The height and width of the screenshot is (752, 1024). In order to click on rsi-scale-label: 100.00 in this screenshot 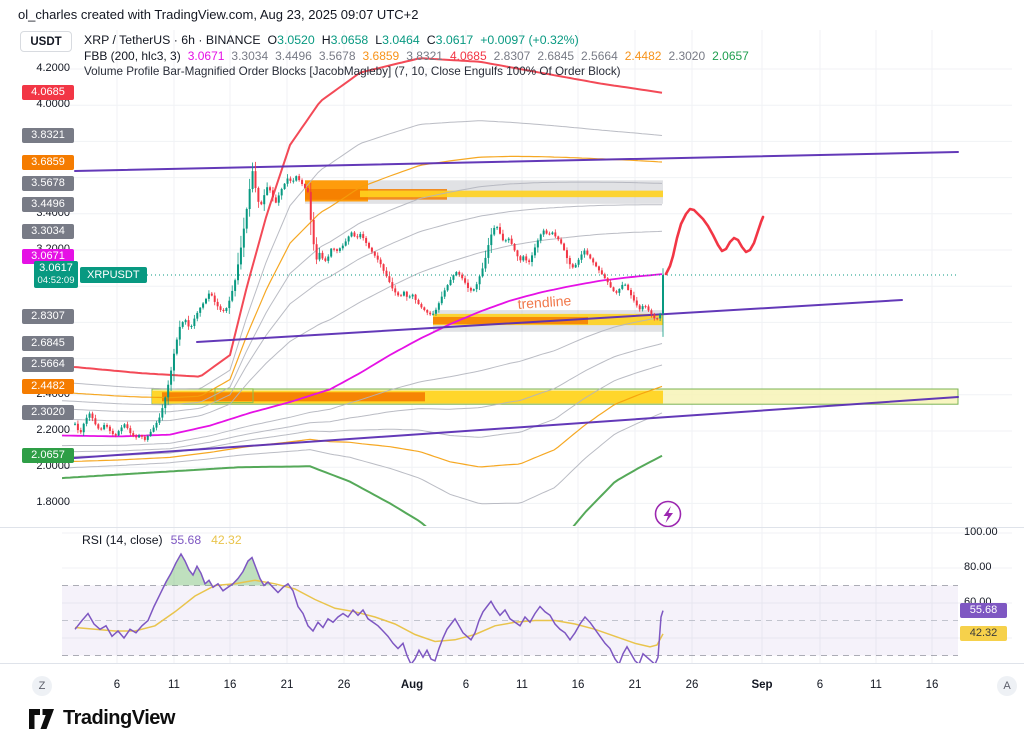, I will do `click(981, 532)`.